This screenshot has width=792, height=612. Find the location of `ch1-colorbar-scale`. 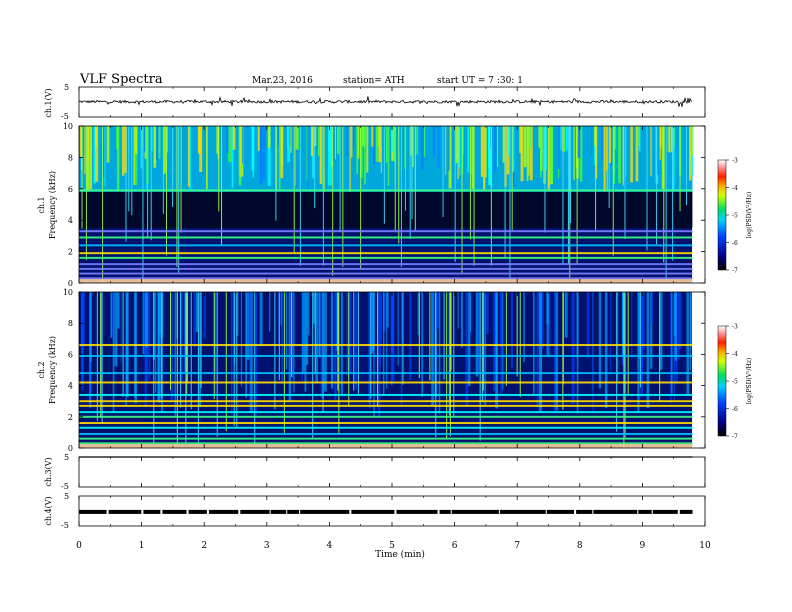

ch1-colorbar-scale is located at coordinates (722, 215).